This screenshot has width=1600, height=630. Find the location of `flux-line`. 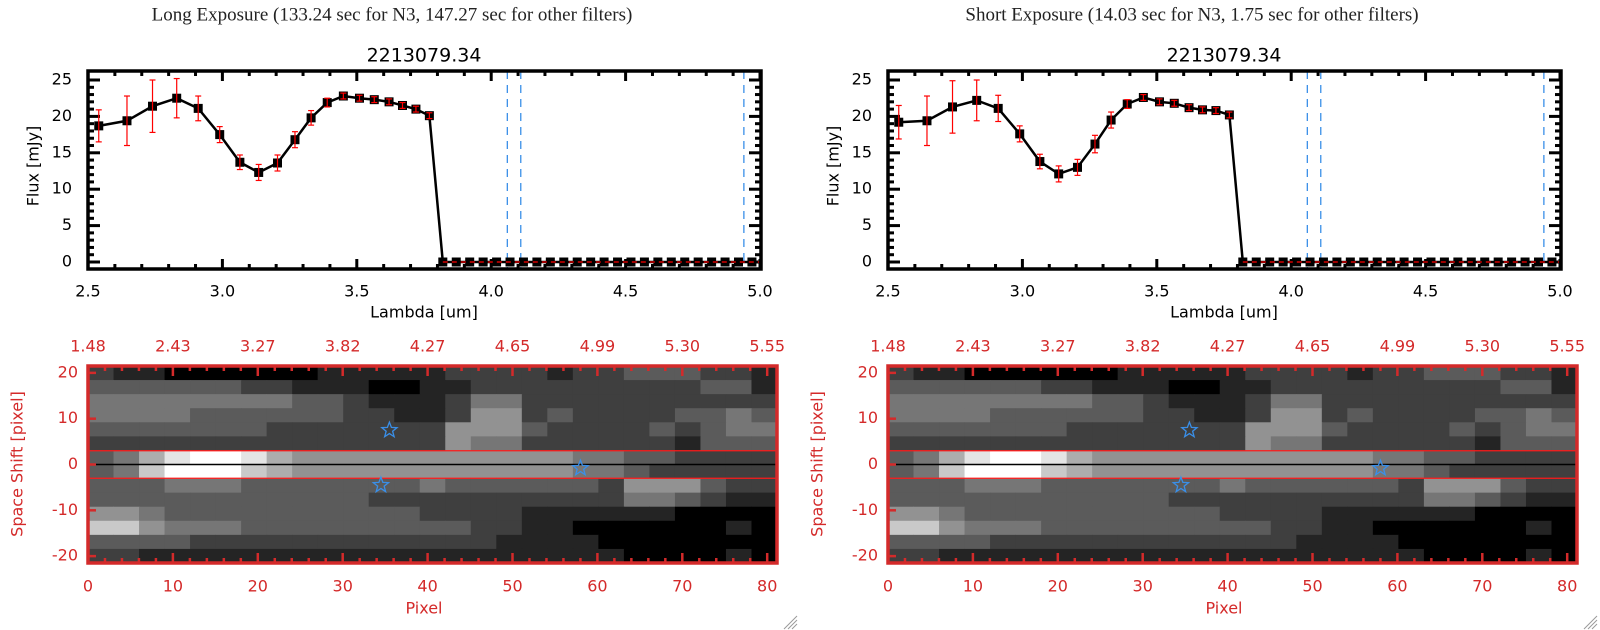

flux-line is located at coordinates (1225, 180).